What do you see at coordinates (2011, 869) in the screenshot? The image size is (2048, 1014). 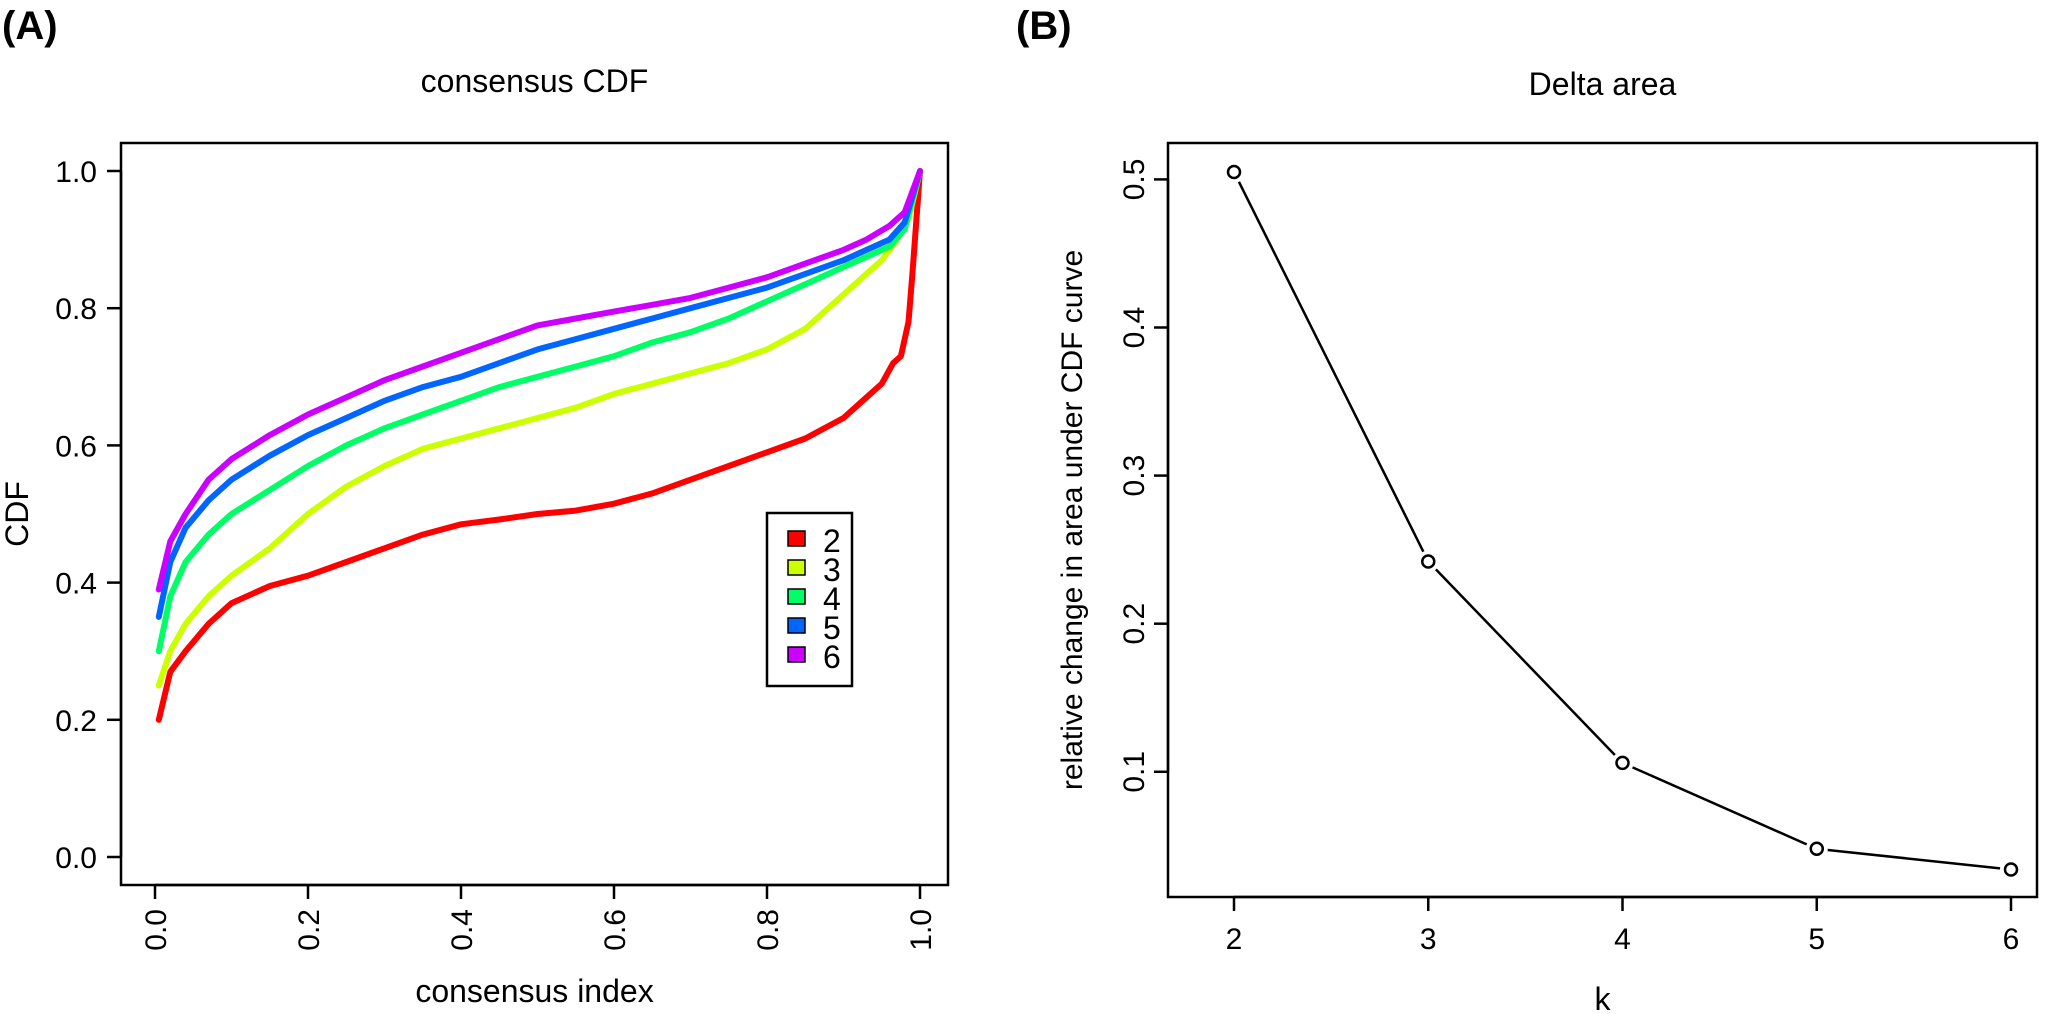 I see `delta-point-k6` at bounding box center [2011, 869].